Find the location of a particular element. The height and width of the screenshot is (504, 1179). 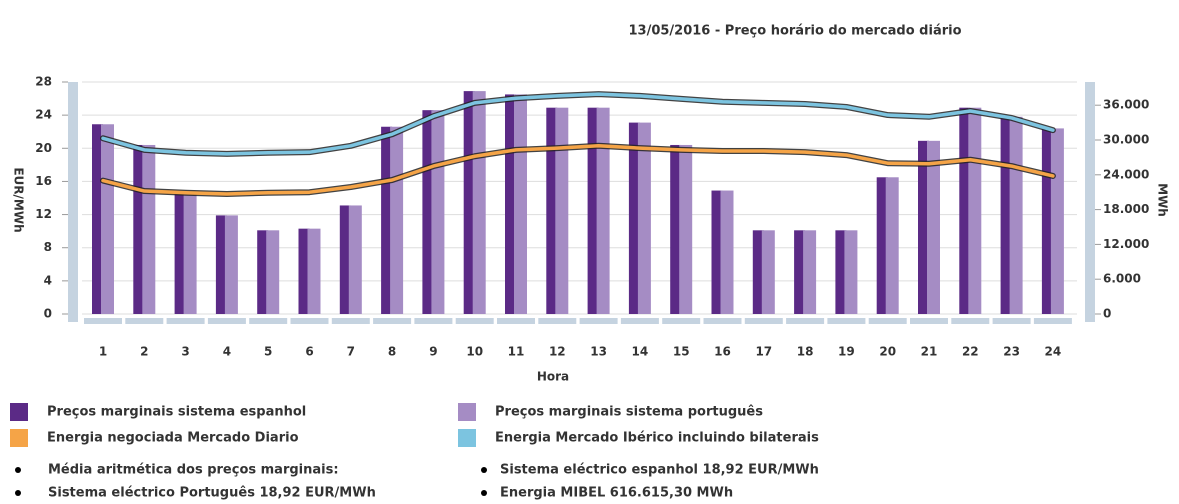

y2-tick-label: 24.000 is located at coordinates (1126, 174).